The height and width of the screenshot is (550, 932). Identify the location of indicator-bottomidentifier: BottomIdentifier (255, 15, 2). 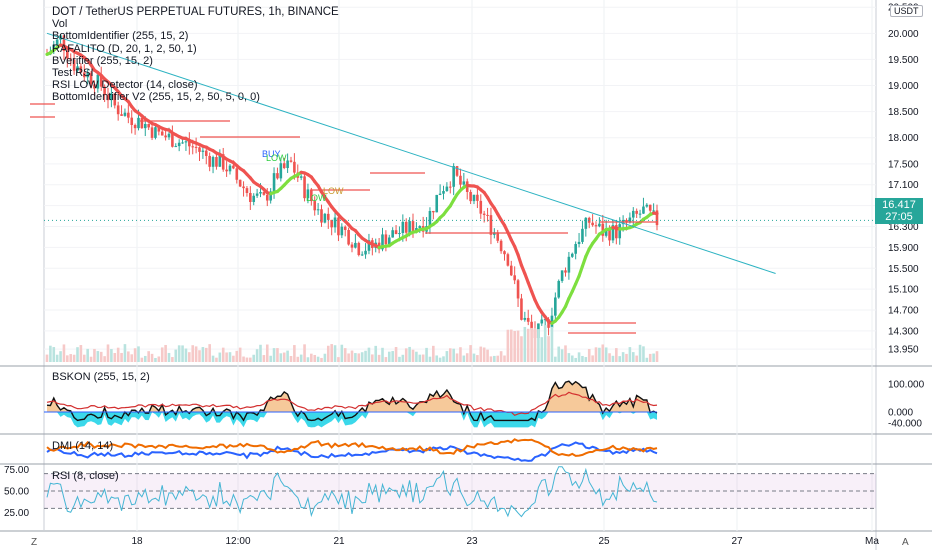
(120, 36).